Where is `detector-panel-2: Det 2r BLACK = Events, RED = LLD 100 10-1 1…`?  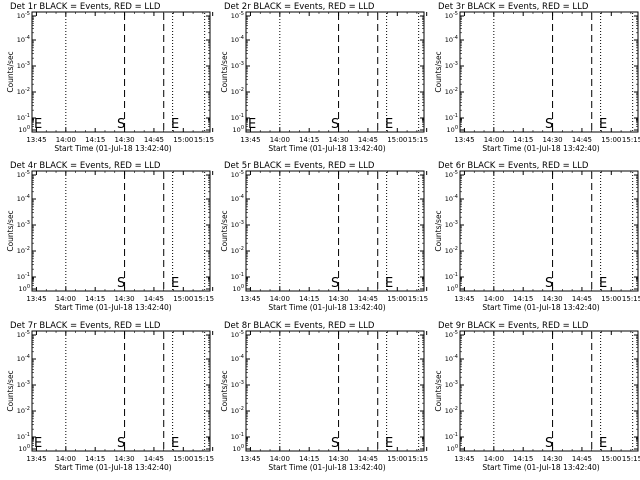
detector-panel-2: Det 2r BLACK = Events, RED = LLD 100 10-1 1… is located at coordinates (324, 77).